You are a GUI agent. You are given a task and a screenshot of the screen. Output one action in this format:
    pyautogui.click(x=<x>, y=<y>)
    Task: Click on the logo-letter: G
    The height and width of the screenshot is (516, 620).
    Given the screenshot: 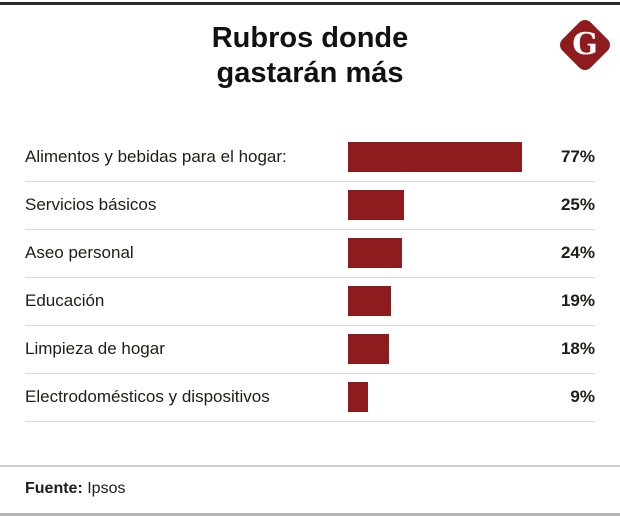 What is the action you would take?
    pyautogui.click(x=585, y=44)
    